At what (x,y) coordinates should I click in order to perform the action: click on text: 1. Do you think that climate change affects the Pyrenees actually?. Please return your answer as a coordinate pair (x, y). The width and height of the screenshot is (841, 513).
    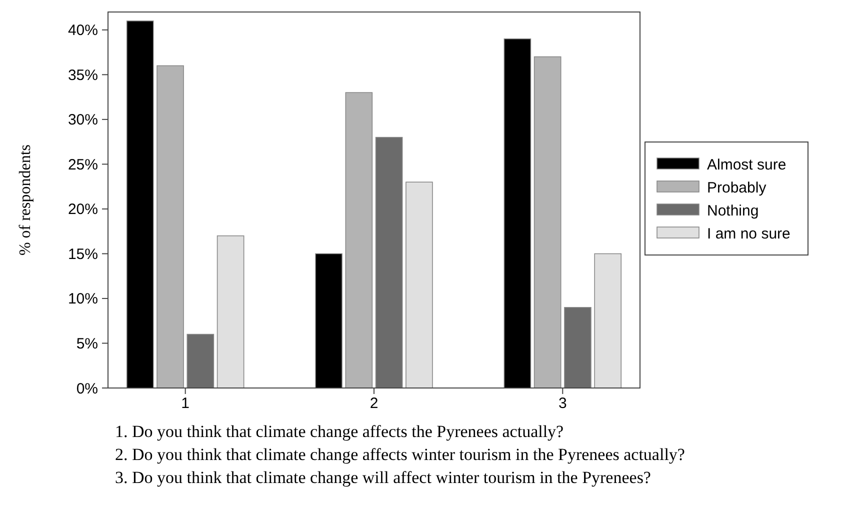
    Looking at the image, I should click on (339, 431).